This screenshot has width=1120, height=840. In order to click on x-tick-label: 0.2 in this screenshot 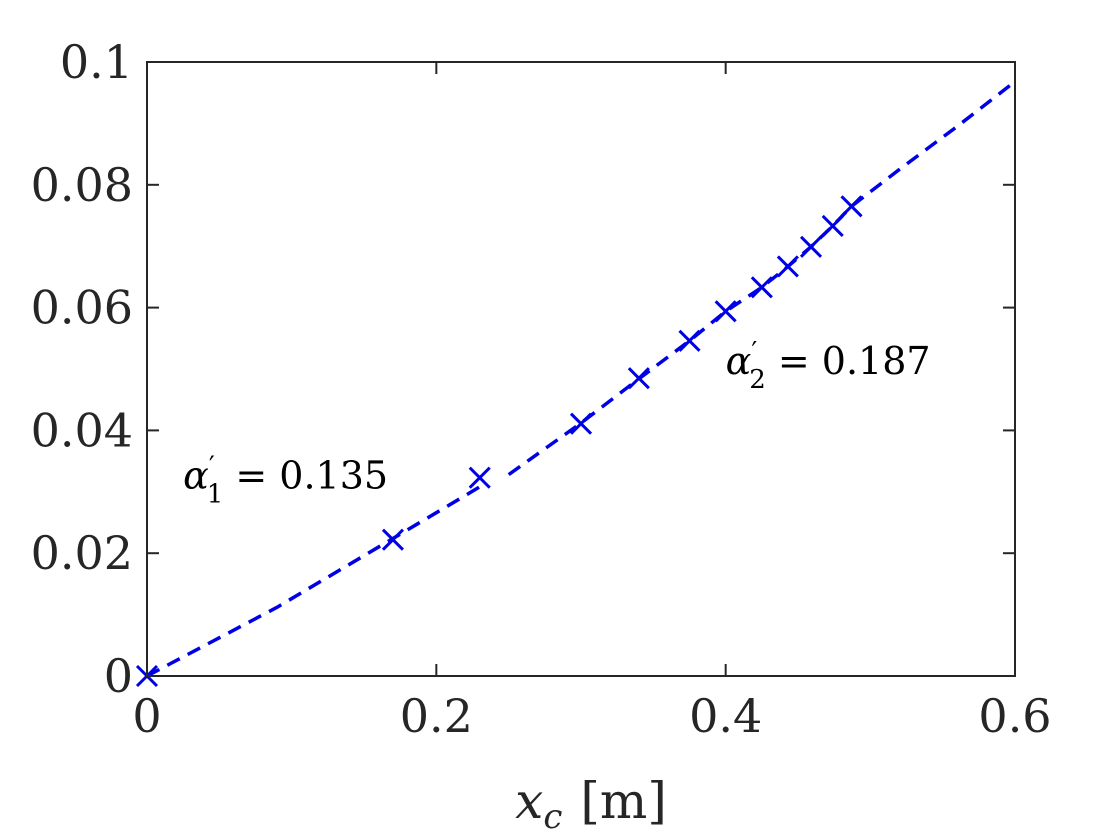, I will do `click(436, 716)`.